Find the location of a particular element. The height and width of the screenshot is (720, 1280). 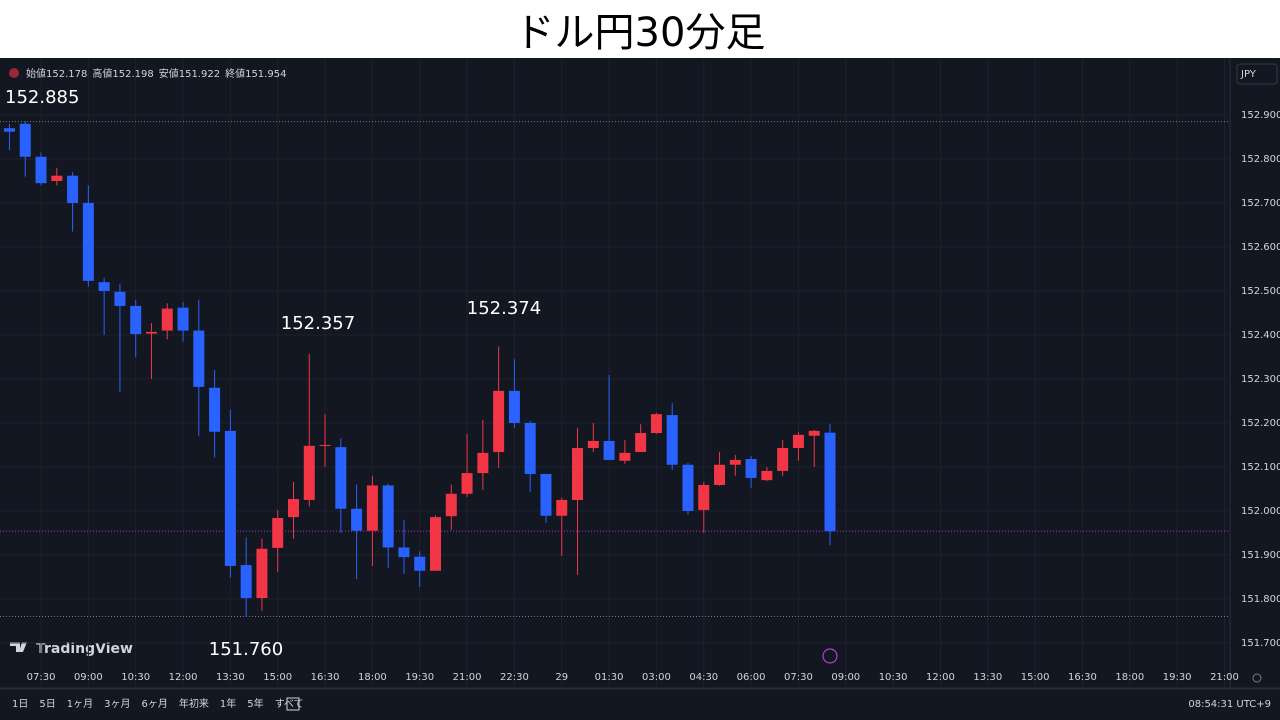

y-tick-label: 151.800 is located at coordinates (1260, 599).